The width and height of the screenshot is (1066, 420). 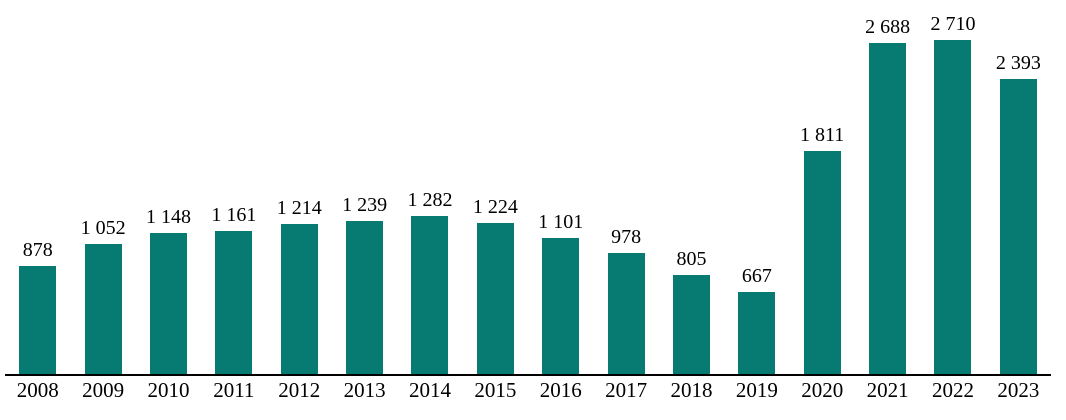 I want to click on bar-value-label: 1 101, so click(x=561, y=222).